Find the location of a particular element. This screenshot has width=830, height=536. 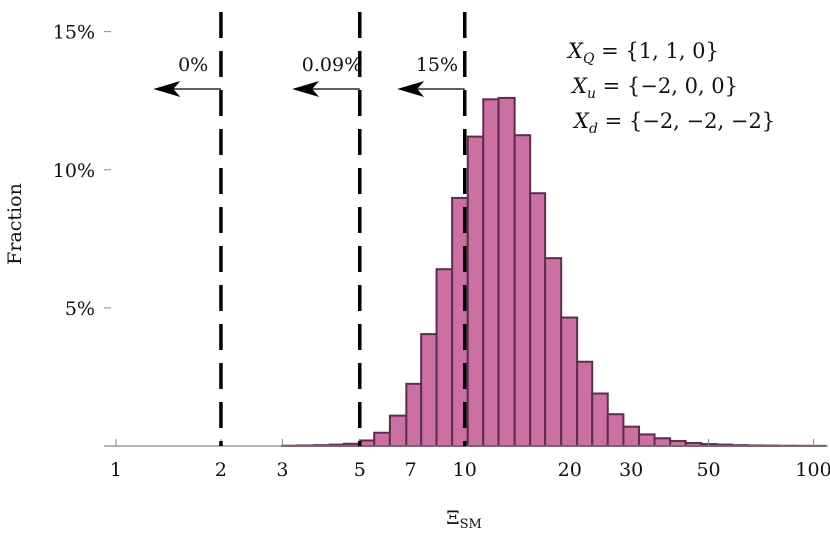

legend-sub: d is located at coordinates (593, 129).